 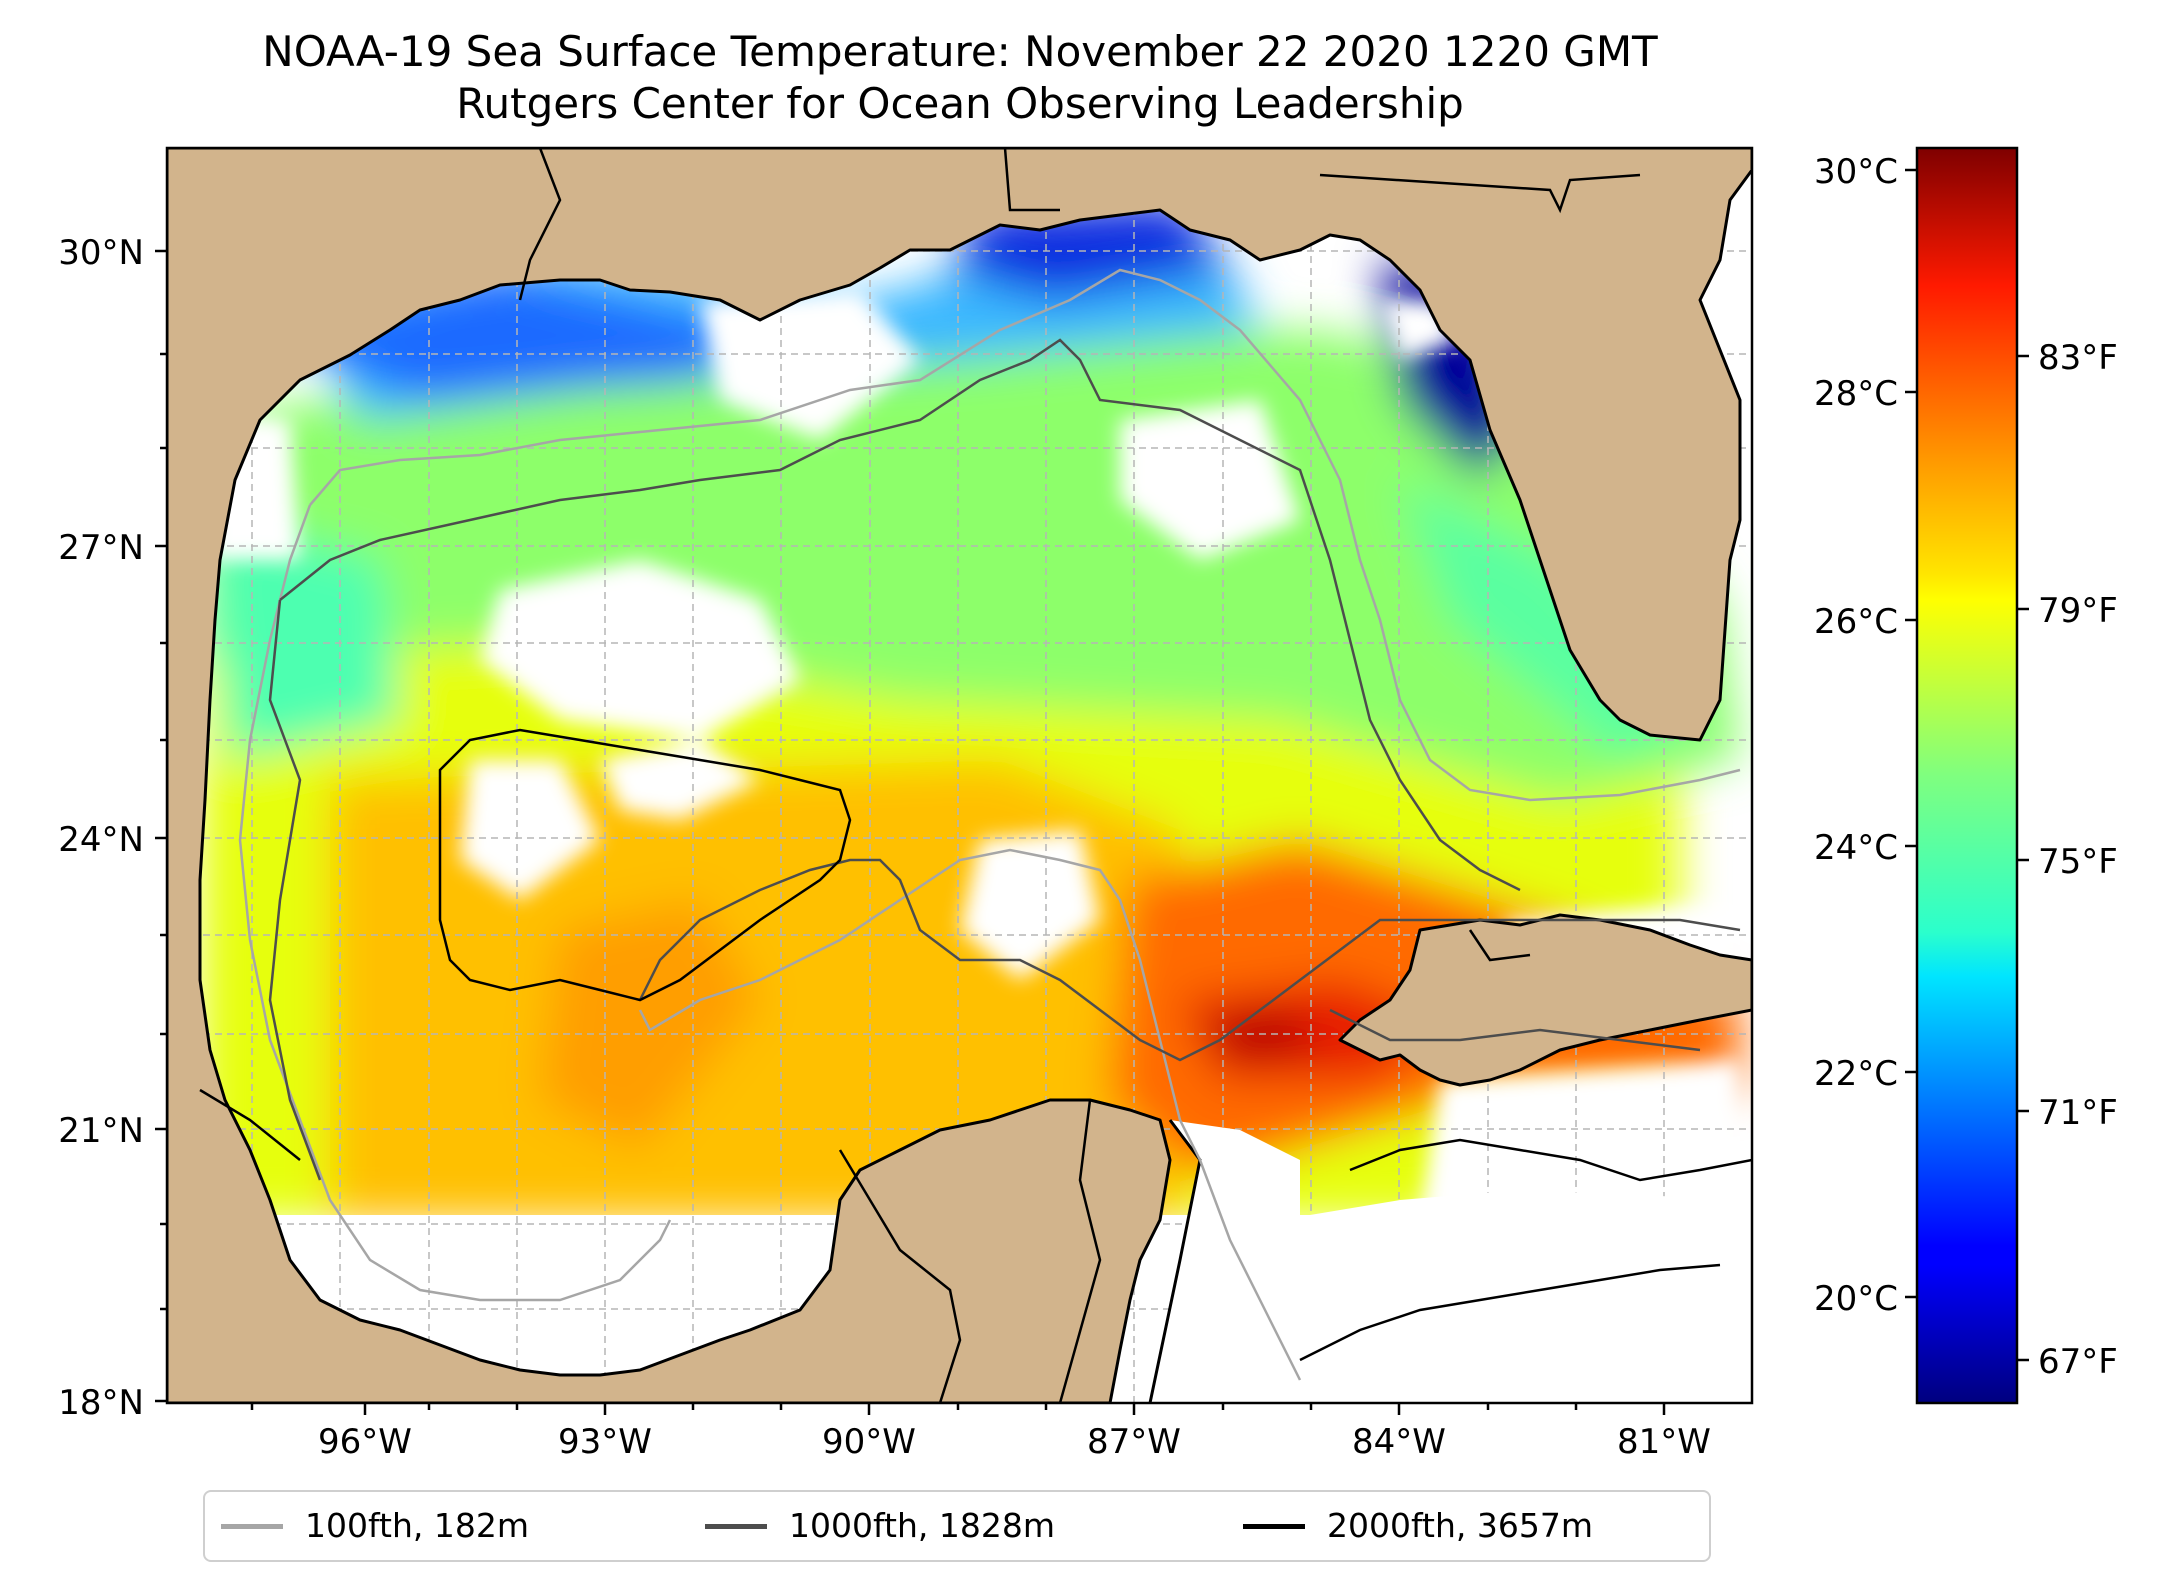 What do you see at coordinates (2078, 1113) in the screenshot?
I see `colorbar-tick-71f: 71°F` at bounding box center [2078, 1113].